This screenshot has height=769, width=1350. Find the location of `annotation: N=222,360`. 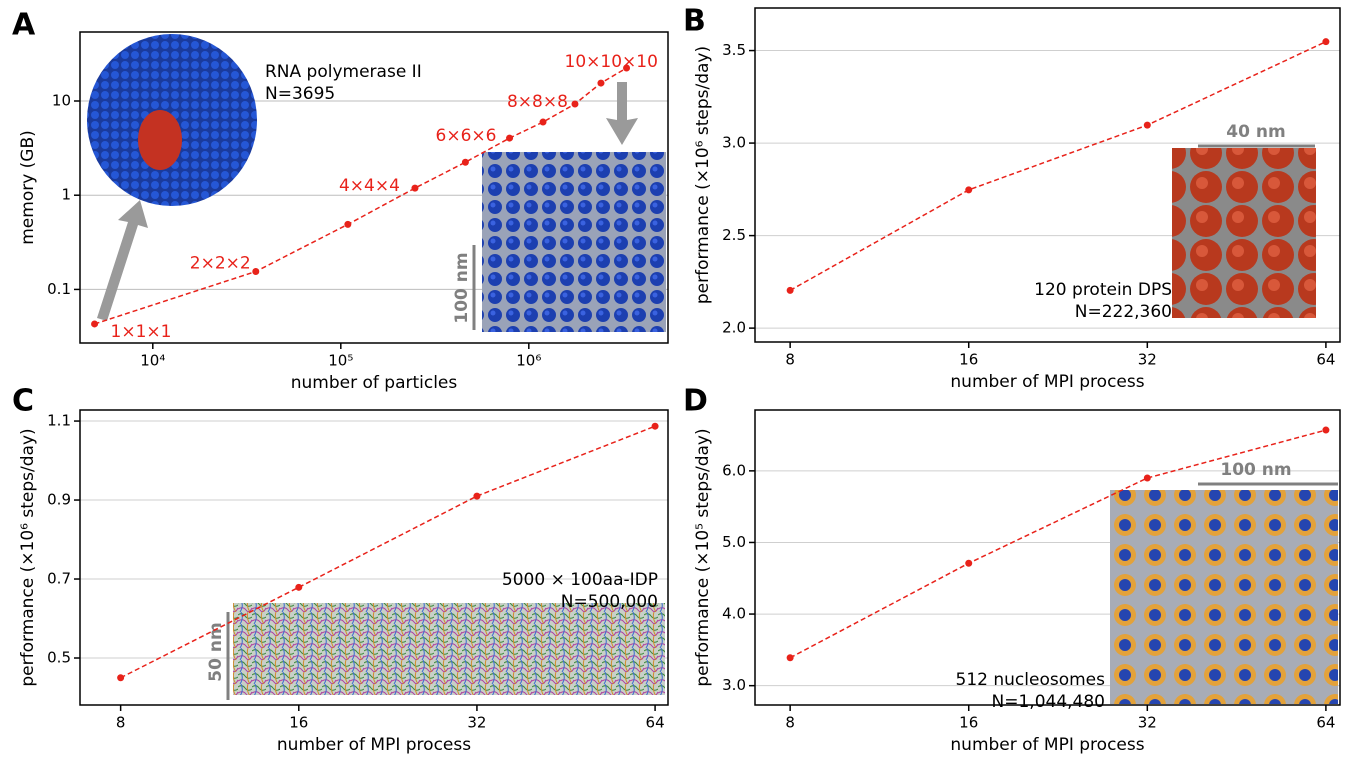

annotation: N=222,360 is located at coordinates (1123, 312).